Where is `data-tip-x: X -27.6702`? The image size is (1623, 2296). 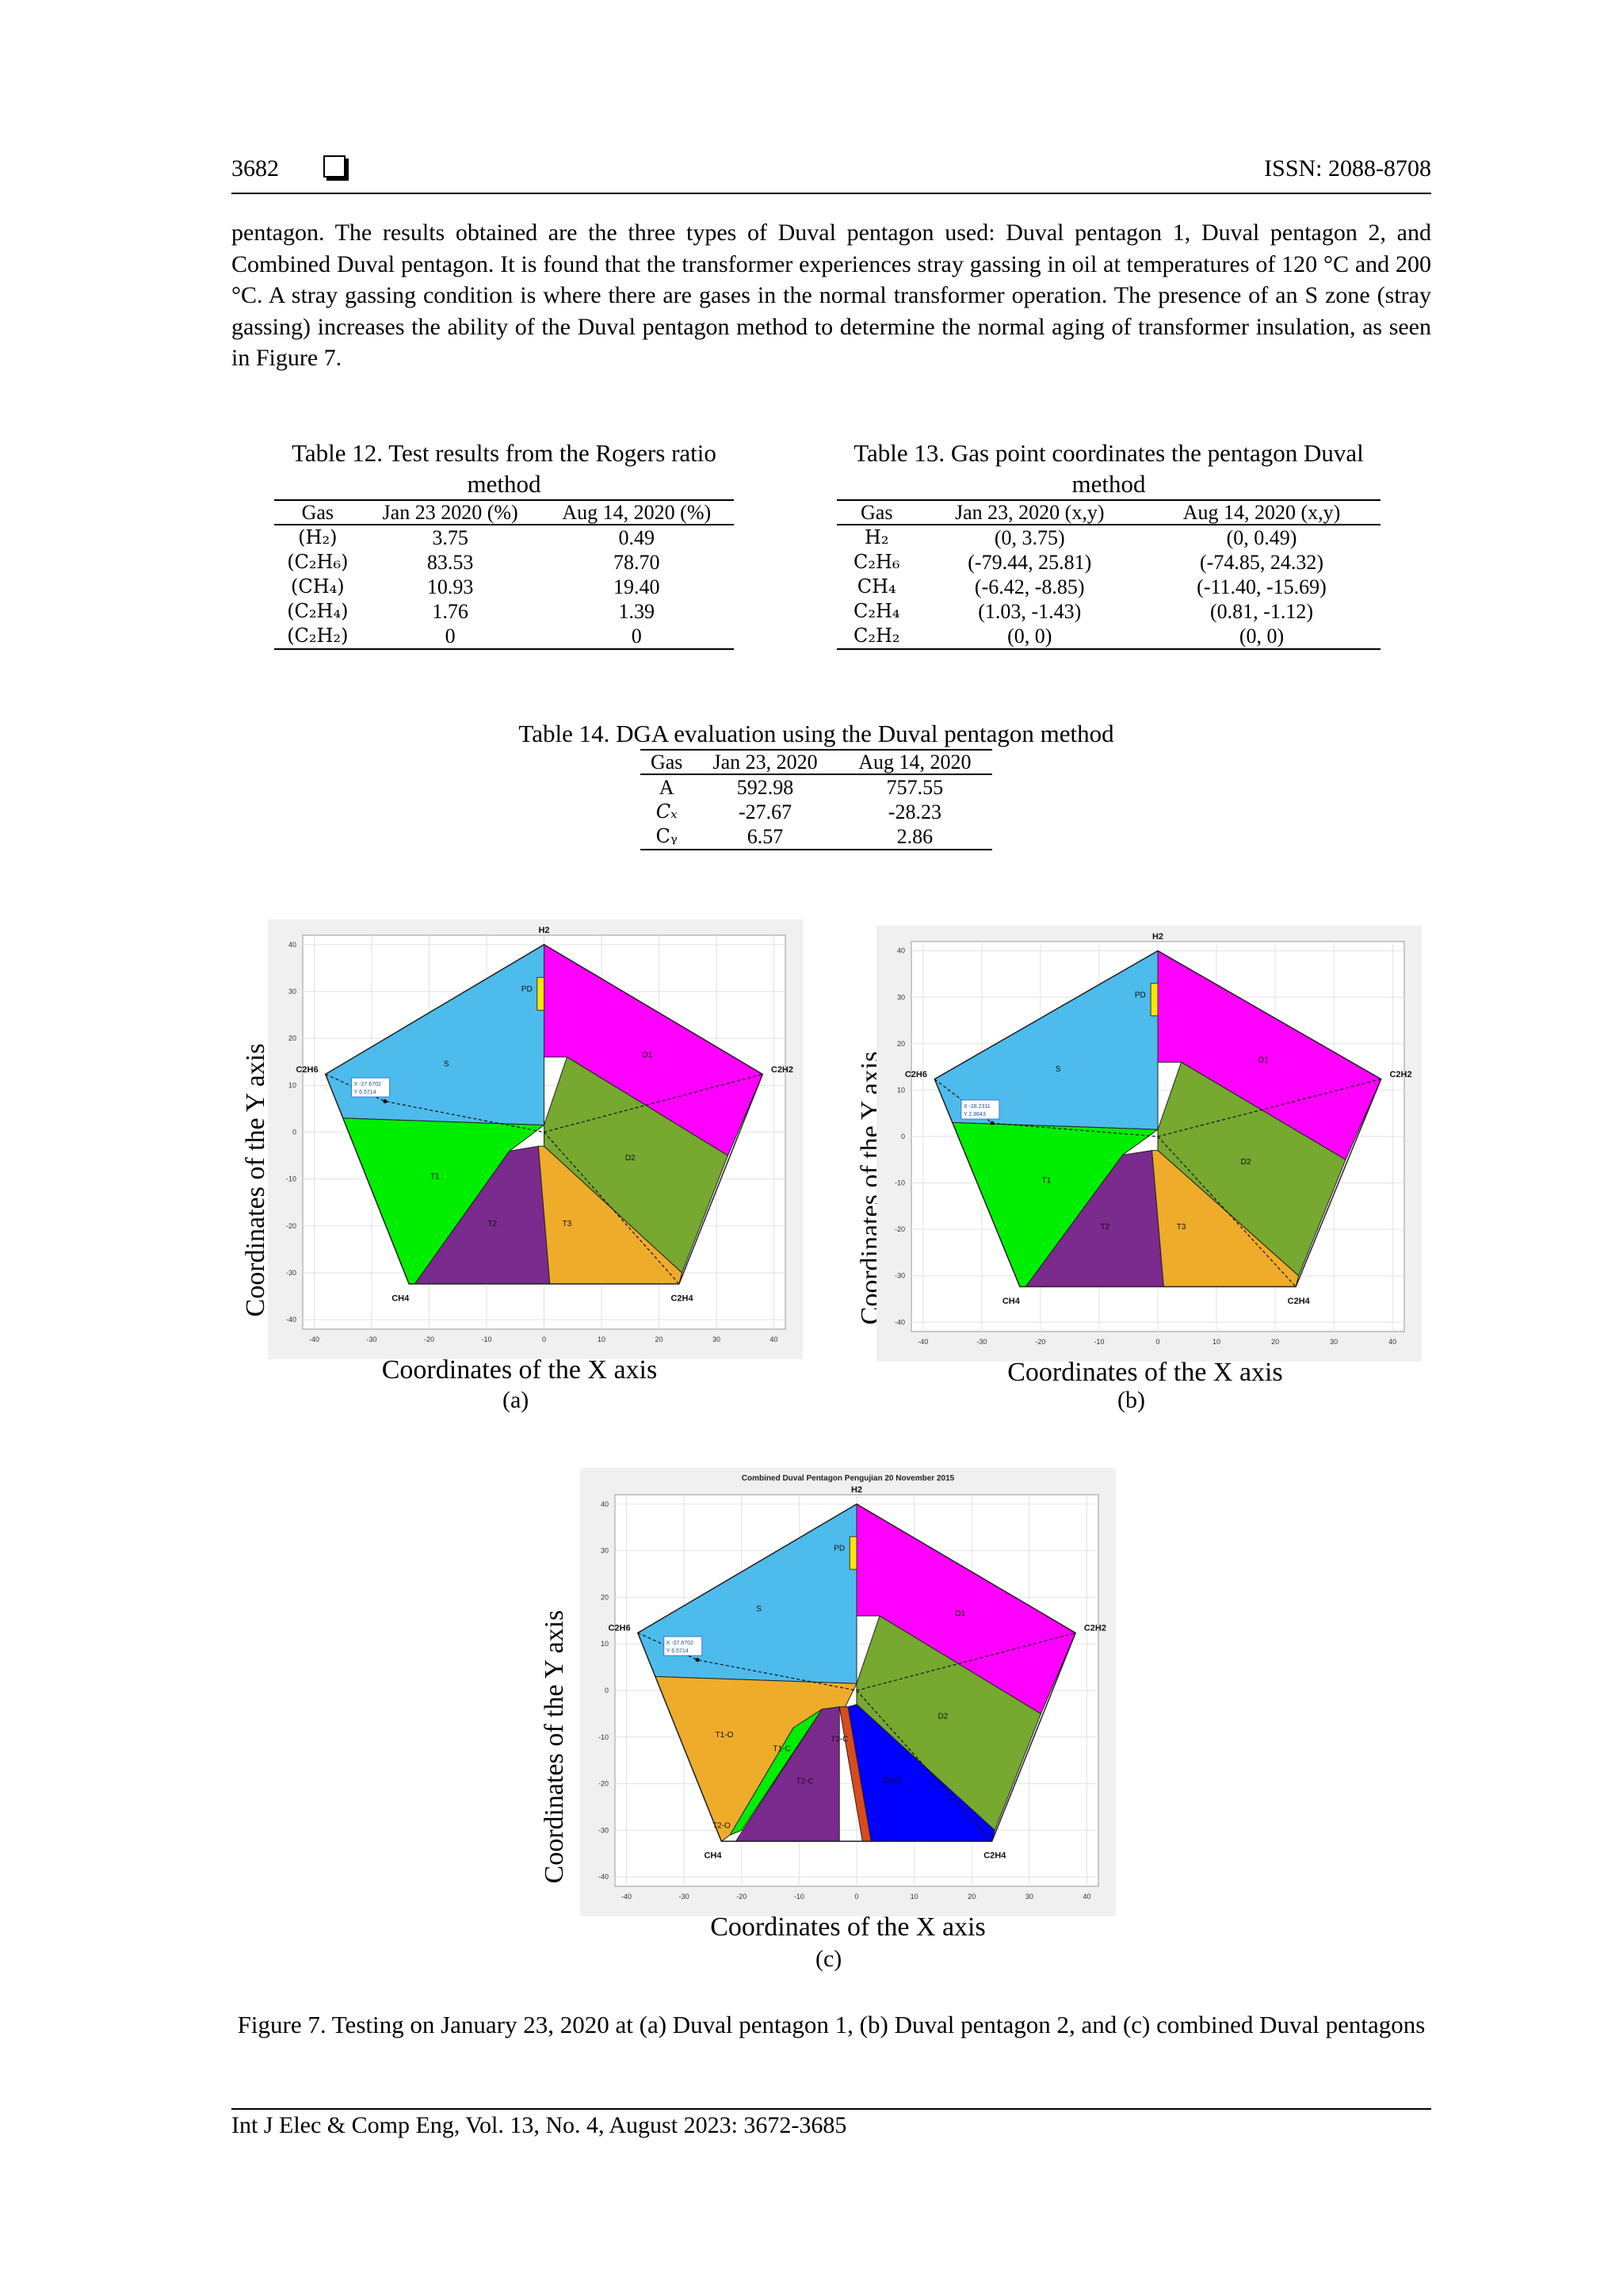
data-tip-x: X -27.6702 is located at coordinates (367, 1084).